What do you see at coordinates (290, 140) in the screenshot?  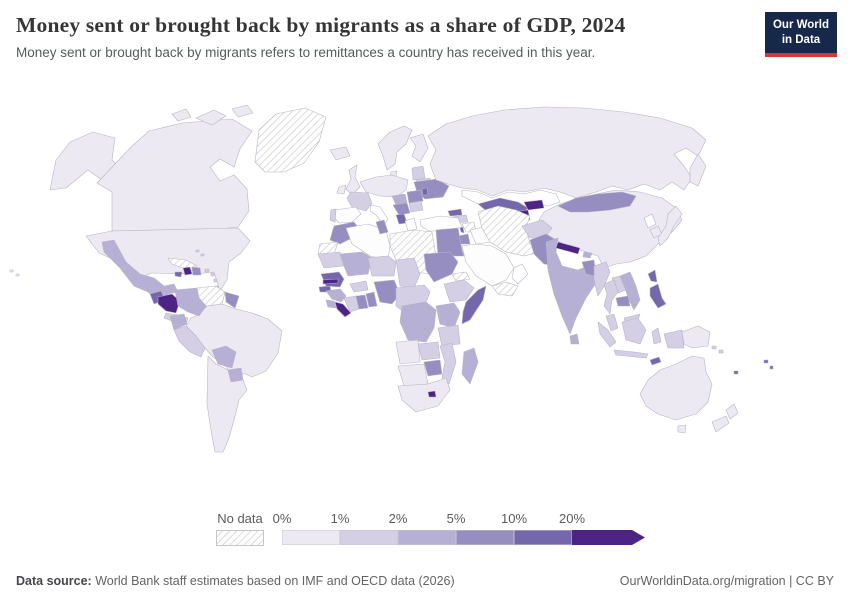 I see `country-greenland` at bounding box center [290, 140].